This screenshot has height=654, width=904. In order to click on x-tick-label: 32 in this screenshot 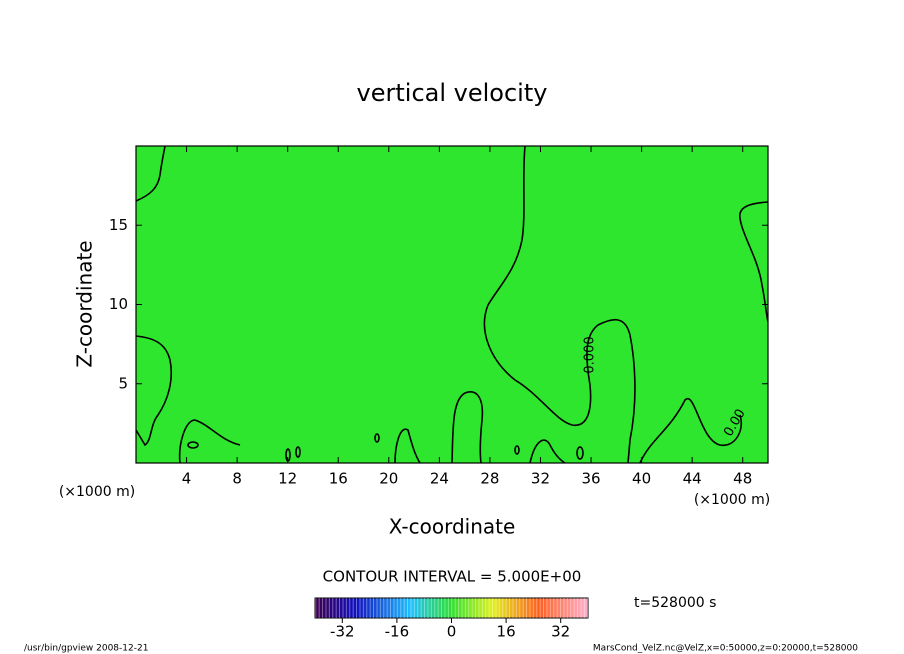, I will do `click(540, 479)`.